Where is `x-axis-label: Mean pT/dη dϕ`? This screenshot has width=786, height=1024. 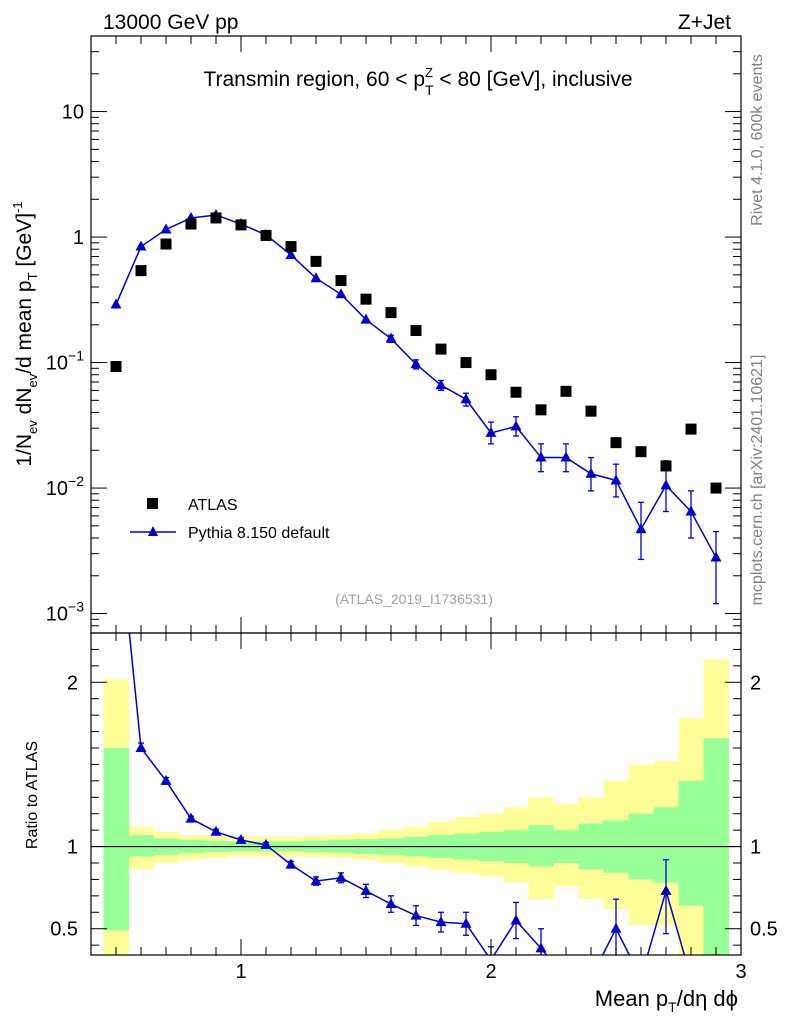
x-axis-label: Mean pT/dη dϕ is located at coordinates (666, 1000).